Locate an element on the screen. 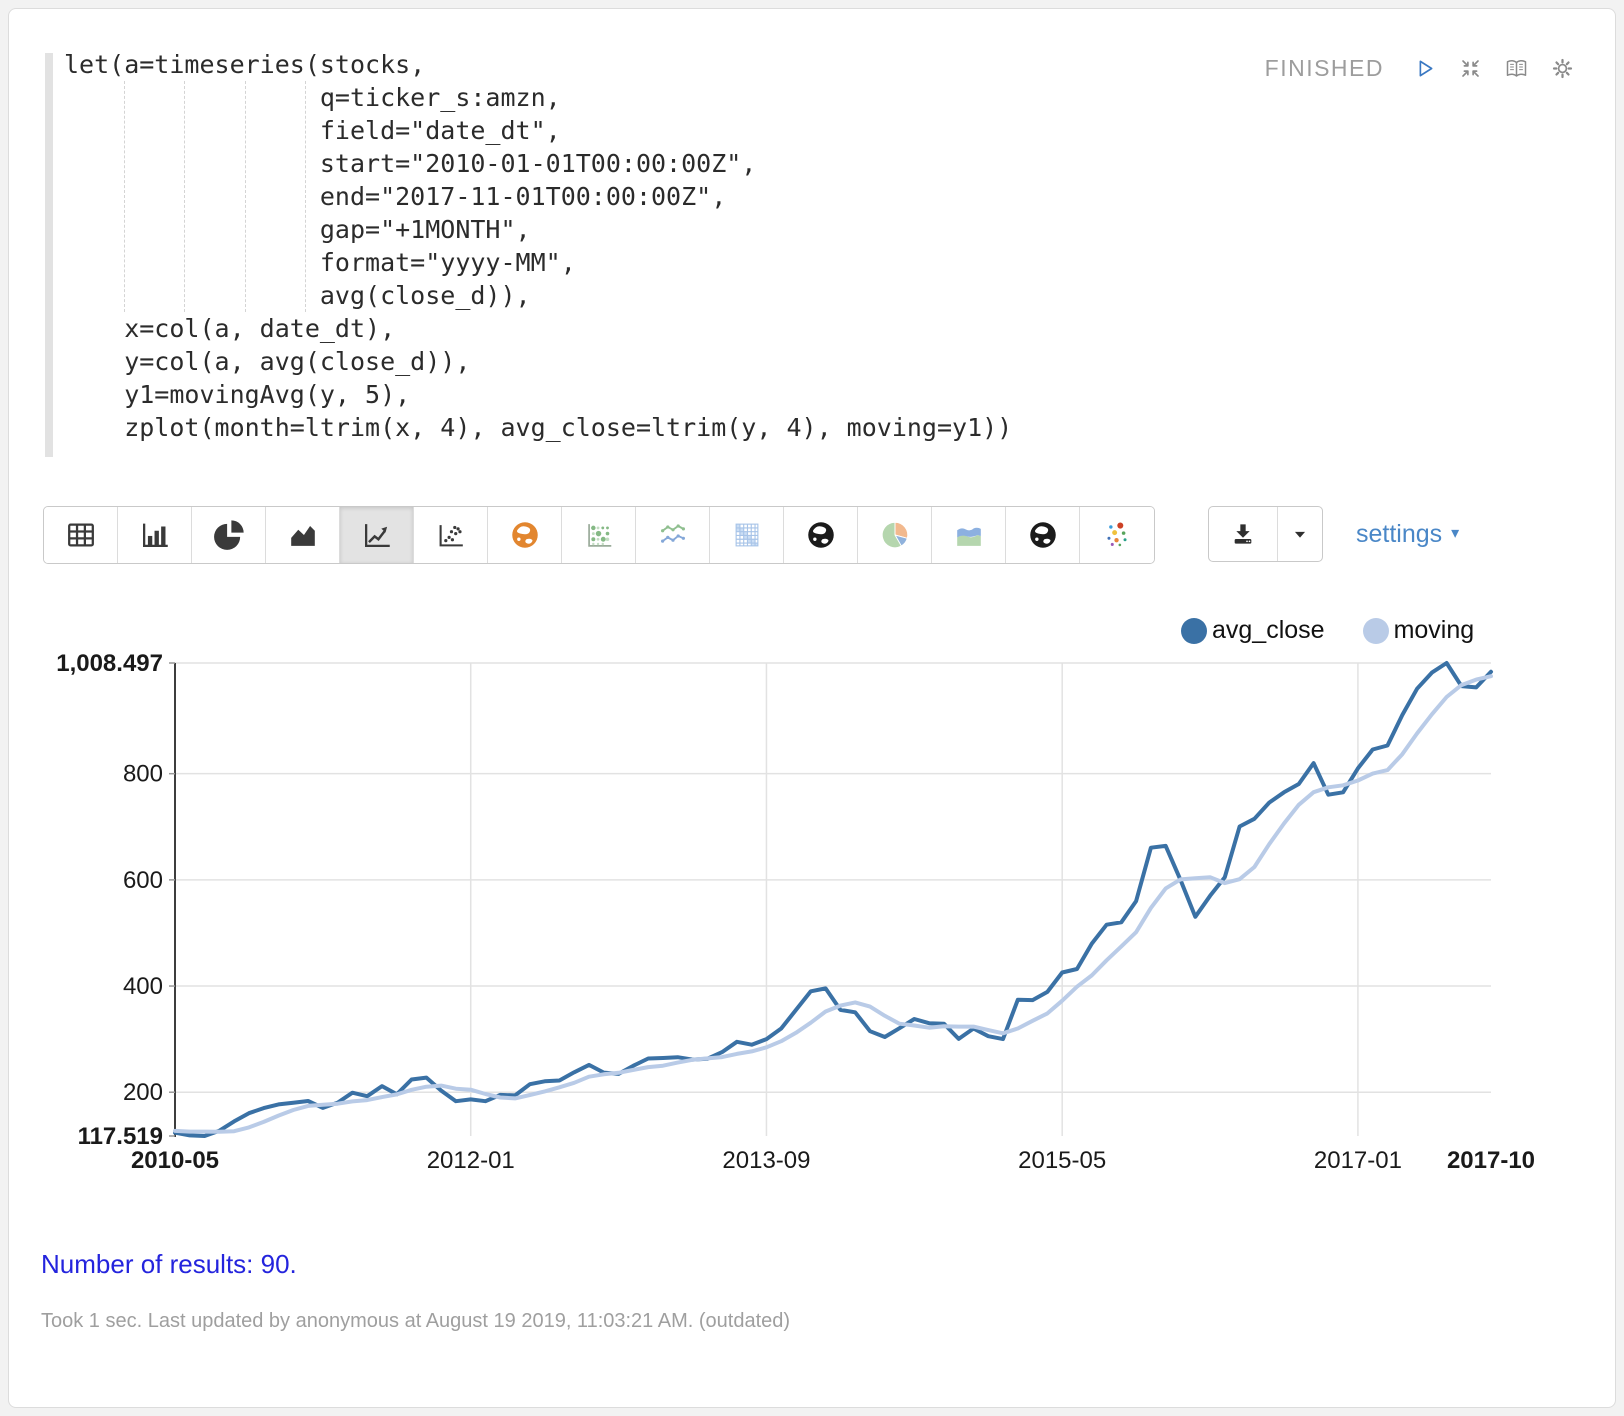 Image resolution: width=1624 pixels, height=1416 pixels. settings-label: settings is located at coordinates (1399, 533).